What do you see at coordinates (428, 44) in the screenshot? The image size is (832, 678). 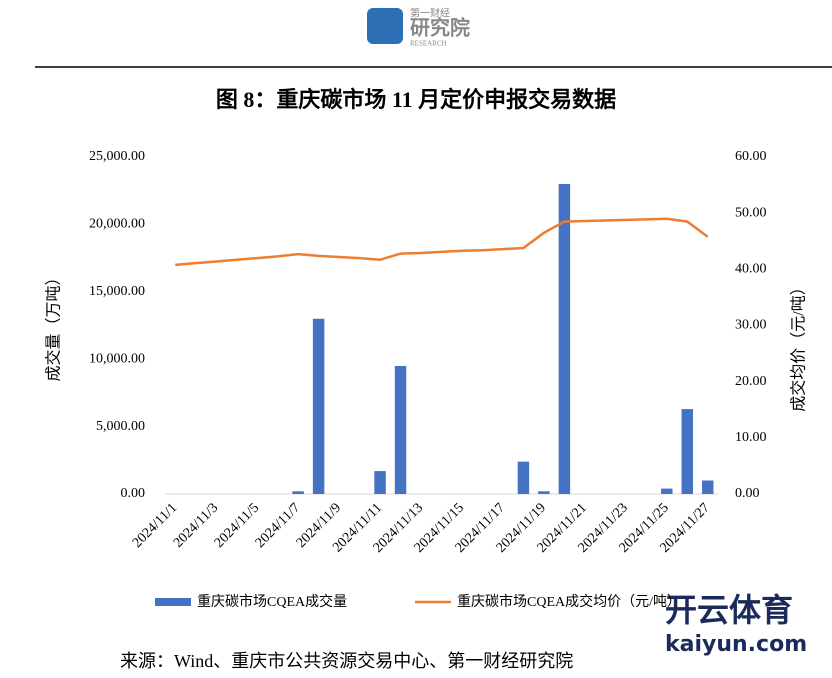 I see `logo-sub: RESEARCH` at bounding box center [428, 44].